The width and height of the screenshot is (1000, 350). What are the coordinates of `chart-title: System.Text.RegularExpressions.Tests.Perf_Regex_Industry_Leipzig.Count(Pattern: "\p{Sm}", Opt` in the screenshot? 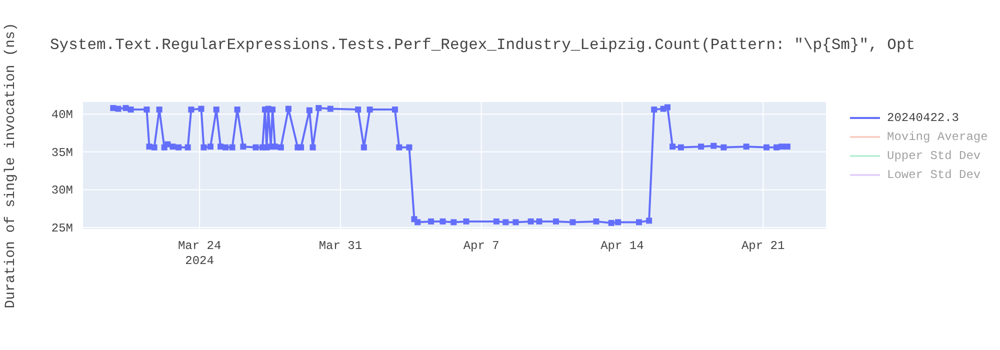 It's located at (483, 45).